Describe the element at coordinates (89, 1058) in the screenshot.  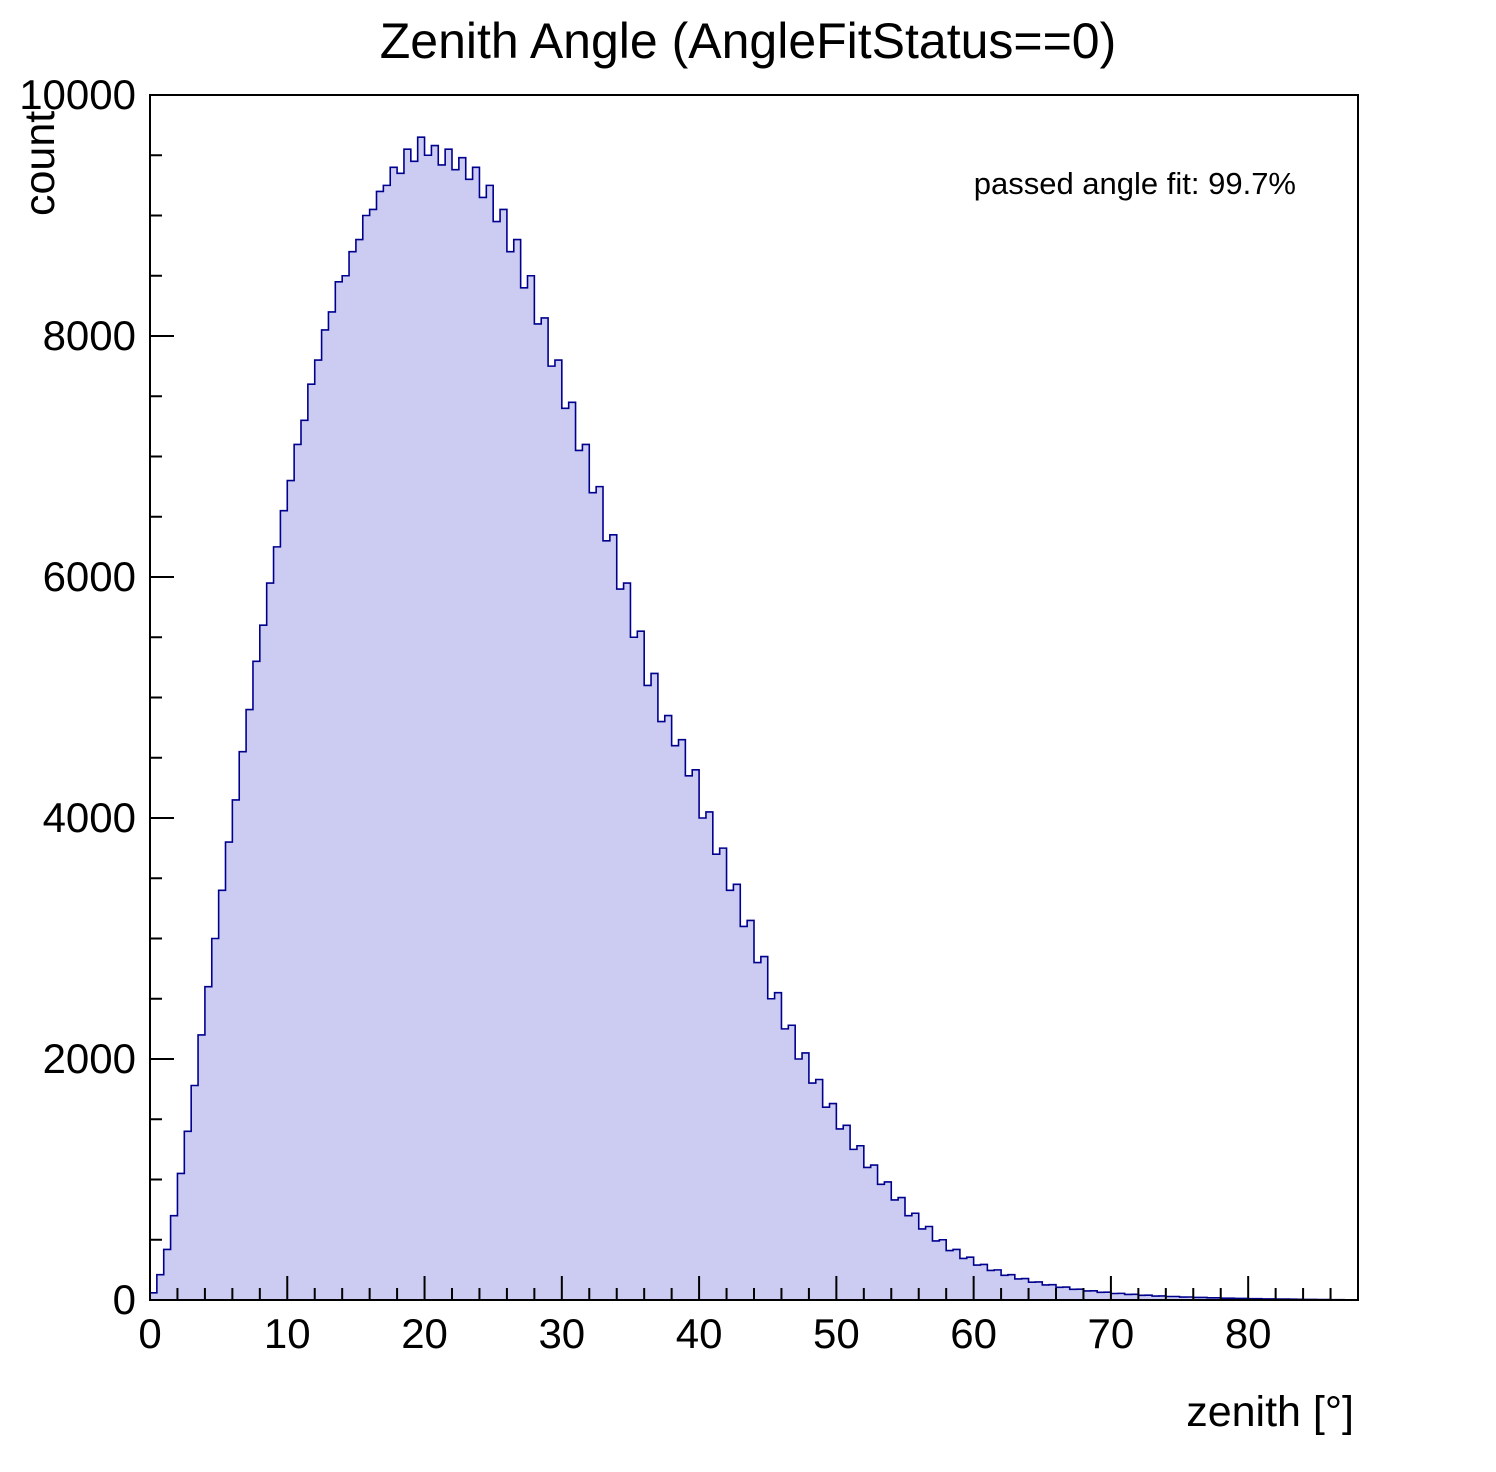
I see `y-tick-label: 2000` at that location.